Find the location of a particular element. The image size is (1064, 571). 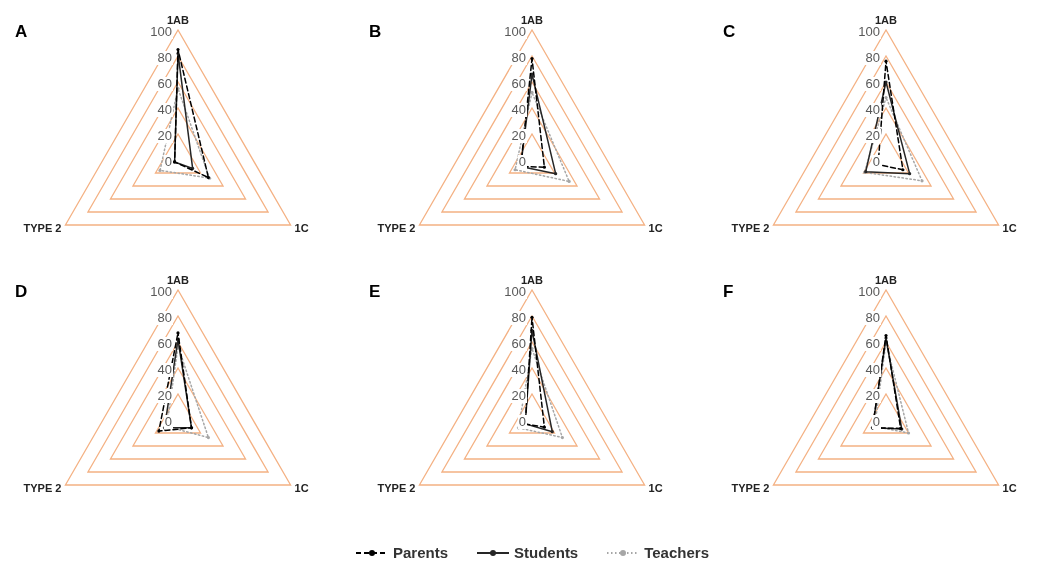

chart-title: A is located at coordinates (21, 32).